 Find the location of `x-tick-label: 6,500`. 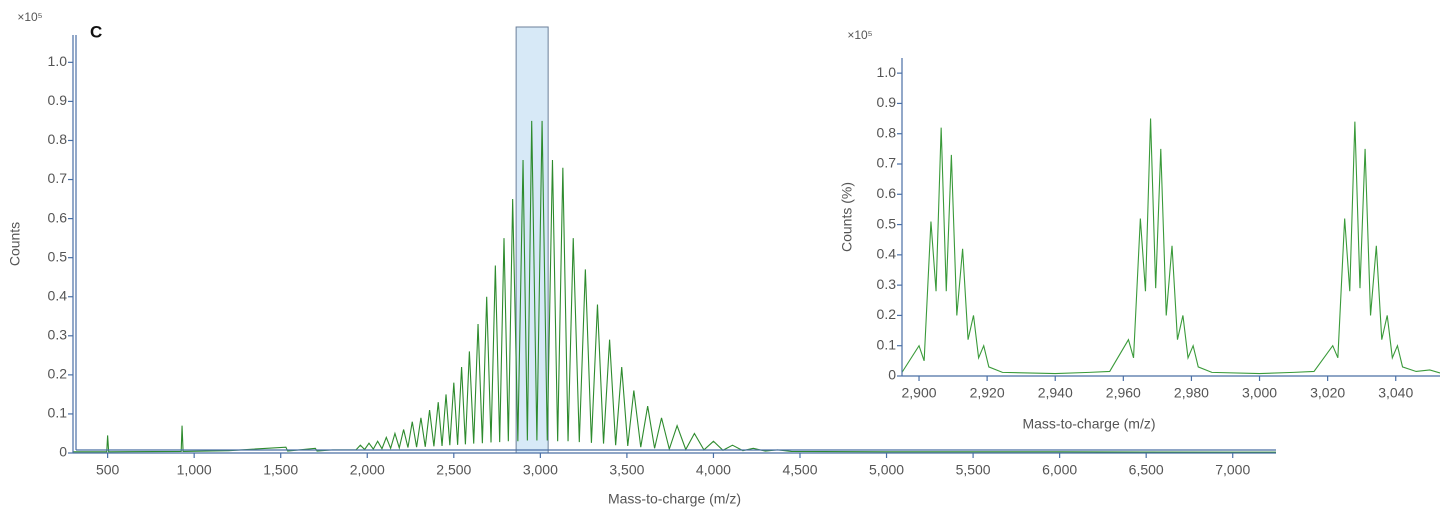

x-tick-label: 6,500 is located at coordinates (1146, 470).